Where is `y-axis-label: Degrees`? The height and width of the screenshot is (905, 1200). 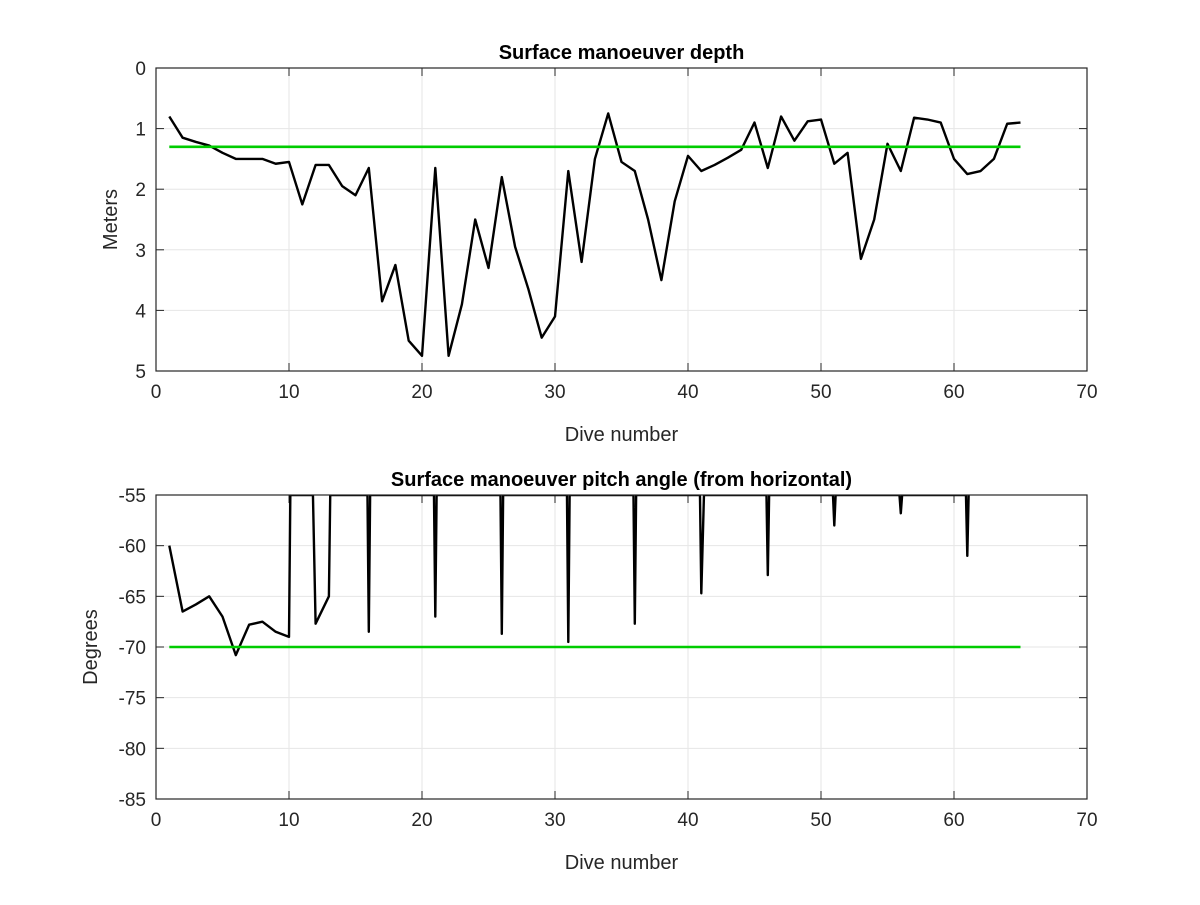 y-axis-label: Degrees is located at coordinates (91, 647).